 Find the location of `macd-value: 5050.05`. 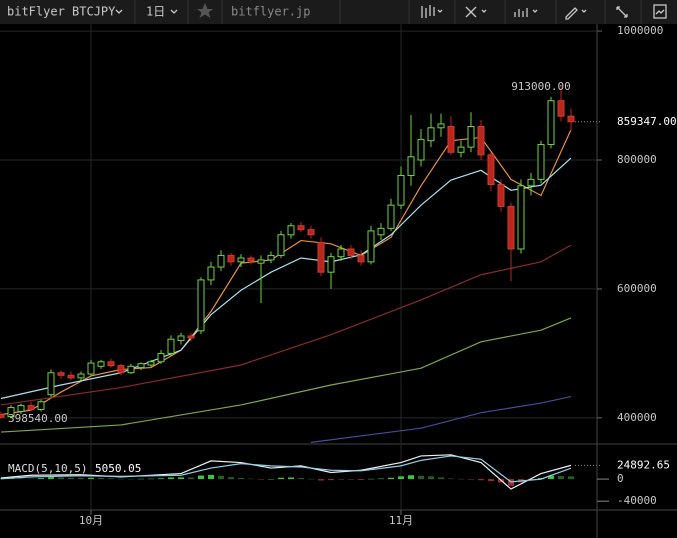

macd-value: 5050.05 is located at coordinates (118, 468).